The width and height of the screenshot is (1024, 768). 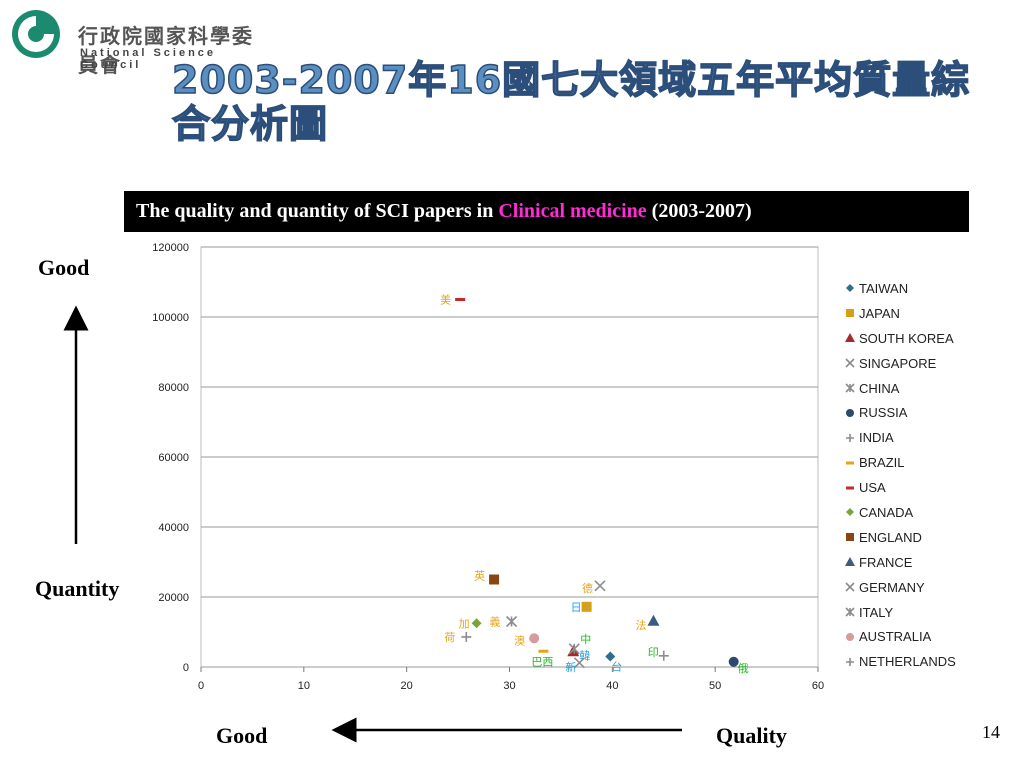 What do you see at coordinates (170, 248) in the screenshot?
I see `y-tick-label: 120000` at bounding box center [170, 248].